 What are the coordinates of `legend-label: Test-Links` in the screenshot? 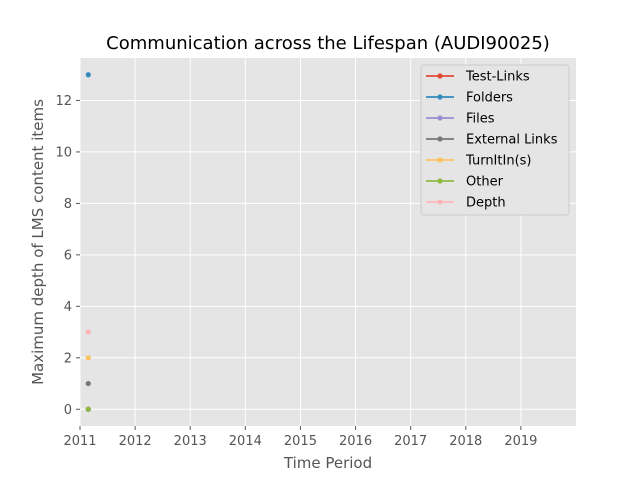 It's located at (497, 77).